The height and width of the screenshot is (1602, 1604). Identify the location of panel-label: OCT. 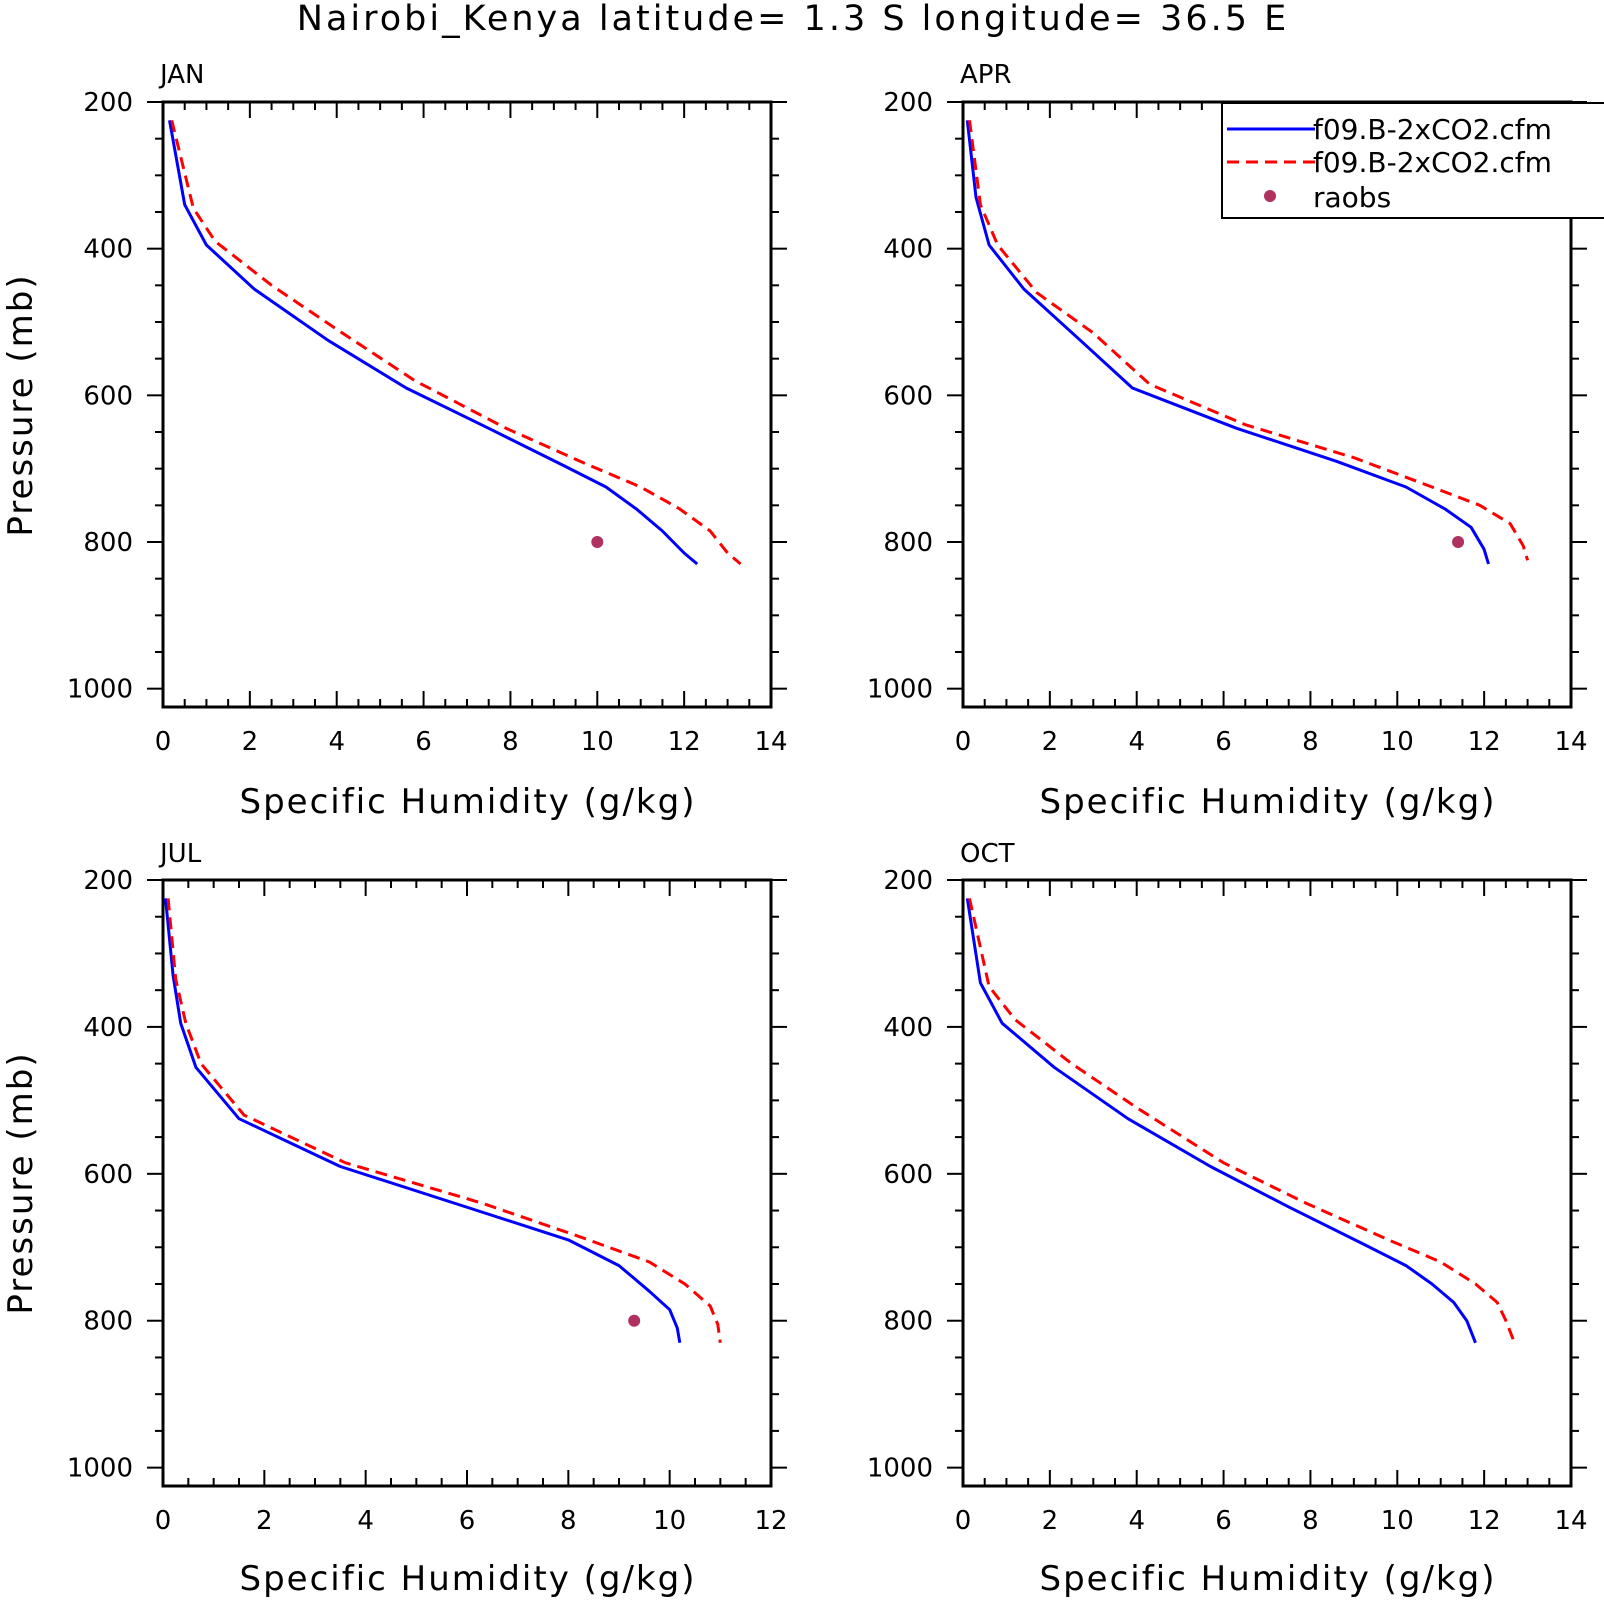
(987, 854).